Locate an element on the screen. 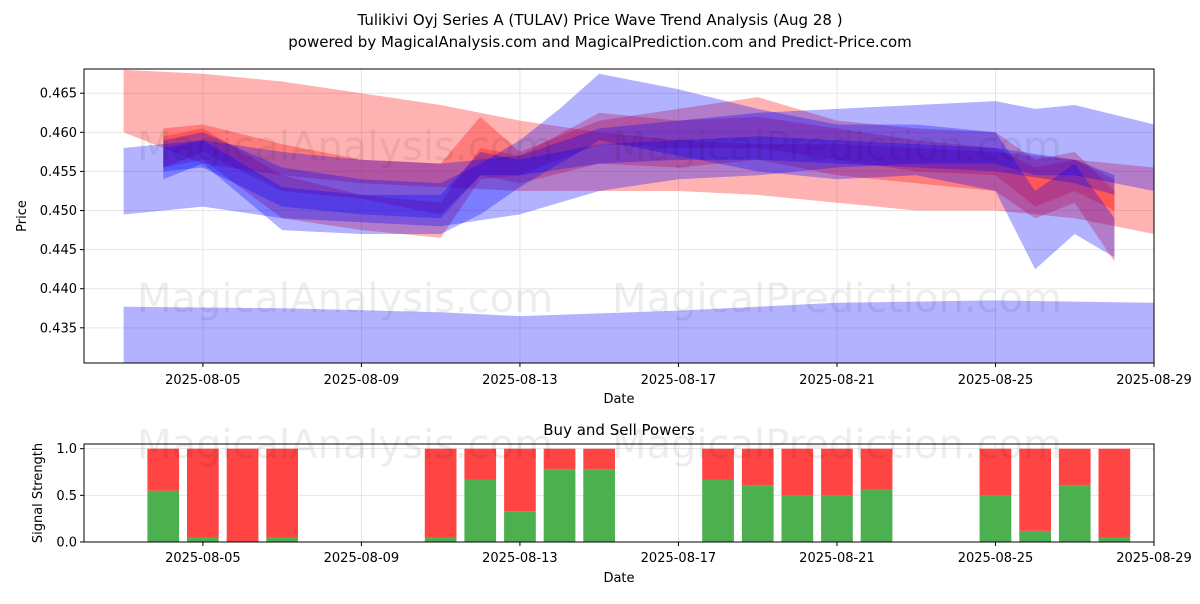 This screenshot has height=604, width=1200. signal-y-axis-label: Signal Strength is located at coordinates (38, 493).